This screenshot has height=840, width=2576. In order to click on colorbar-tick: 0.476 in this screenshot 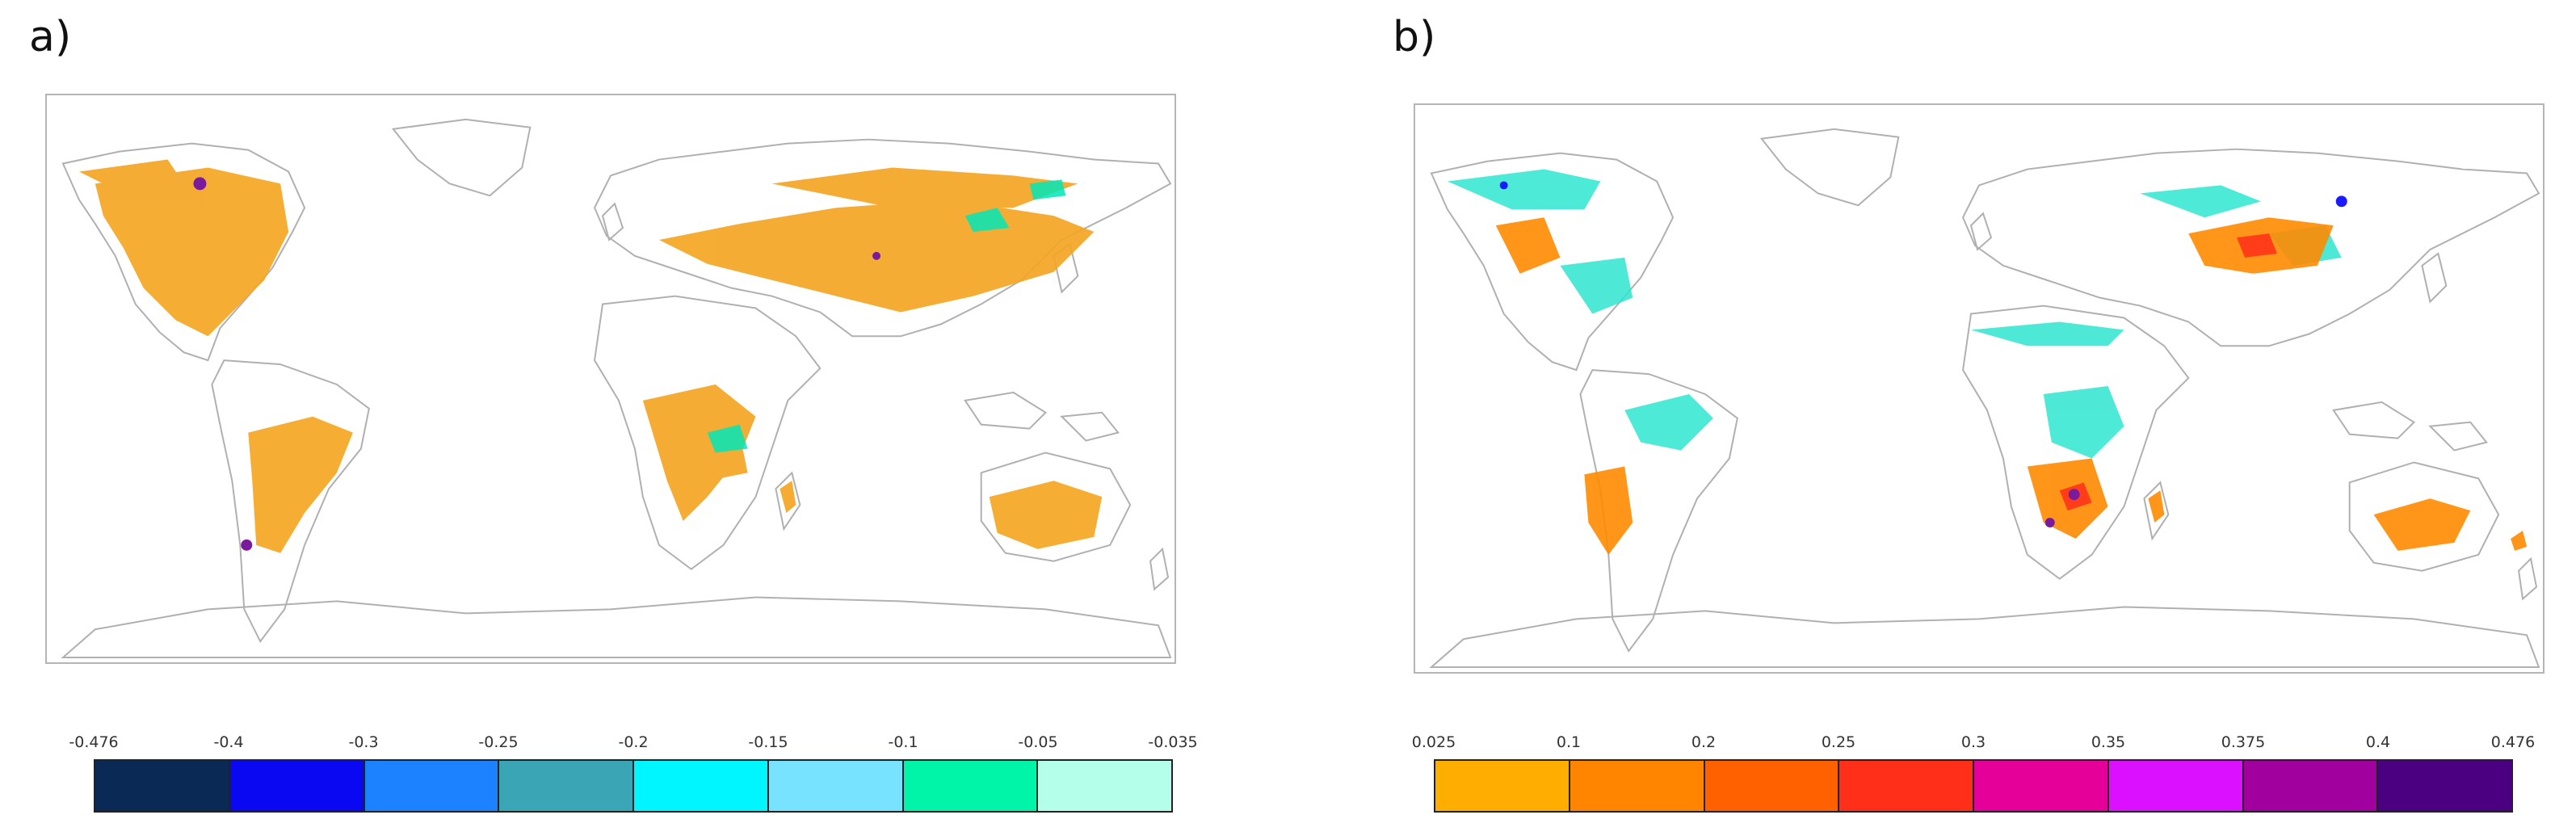, I will do `click(2513, 742)`.